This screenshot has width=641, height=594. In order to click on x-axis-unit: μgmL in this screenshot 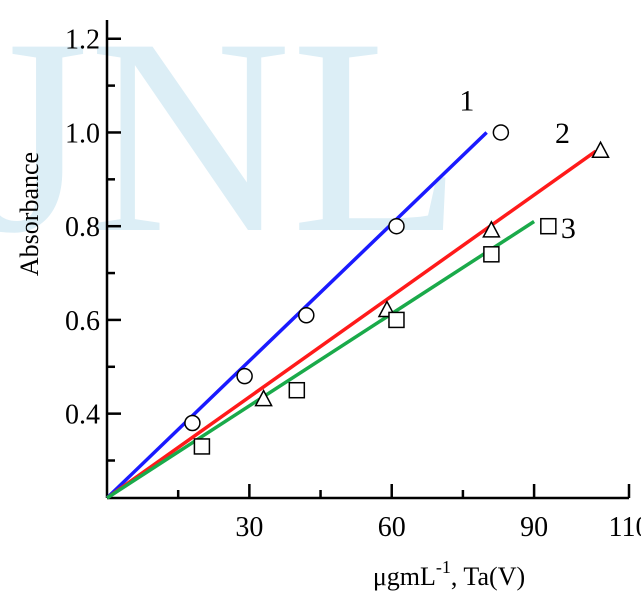, I will do `click(404, 576)`.